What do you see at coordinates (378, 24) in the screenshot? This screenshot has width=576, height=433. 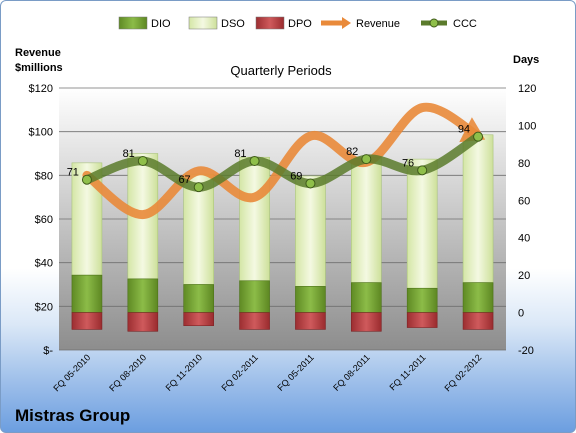 I see `legend-label: Revenue` at bounding box center [378, 24].